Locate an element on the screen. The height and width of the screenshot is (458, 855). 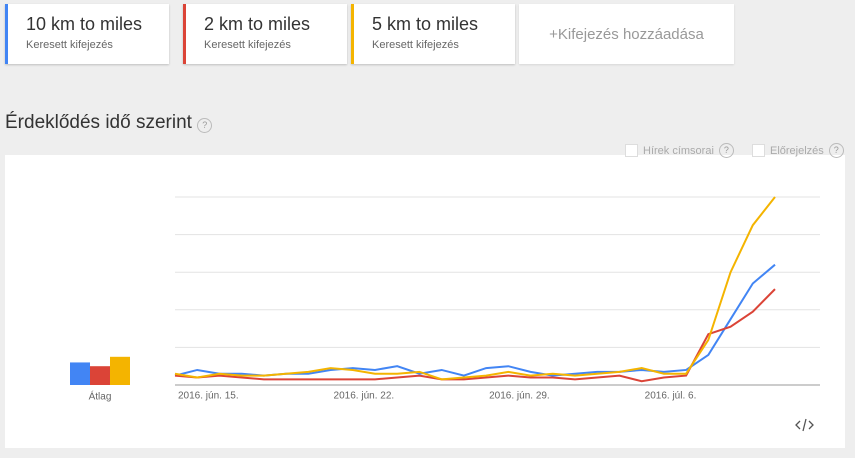
term-card: 5 km to miles Keresett kifejezés is located at coordinates (433, 34).